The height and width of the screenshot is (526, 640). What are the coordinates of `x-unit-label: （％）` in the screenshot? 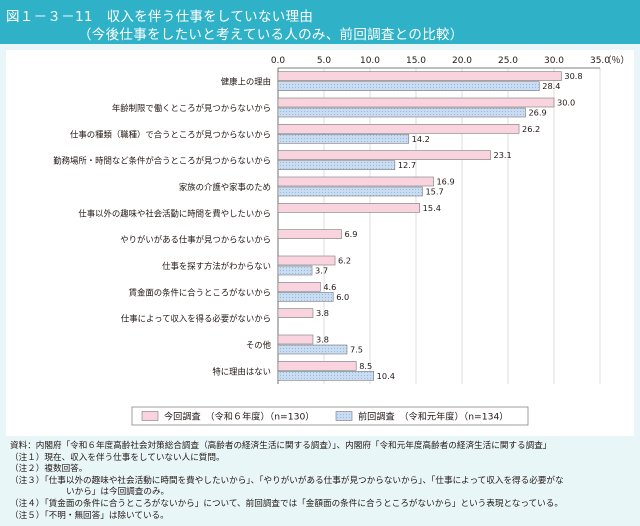 It's located at (615, 60).